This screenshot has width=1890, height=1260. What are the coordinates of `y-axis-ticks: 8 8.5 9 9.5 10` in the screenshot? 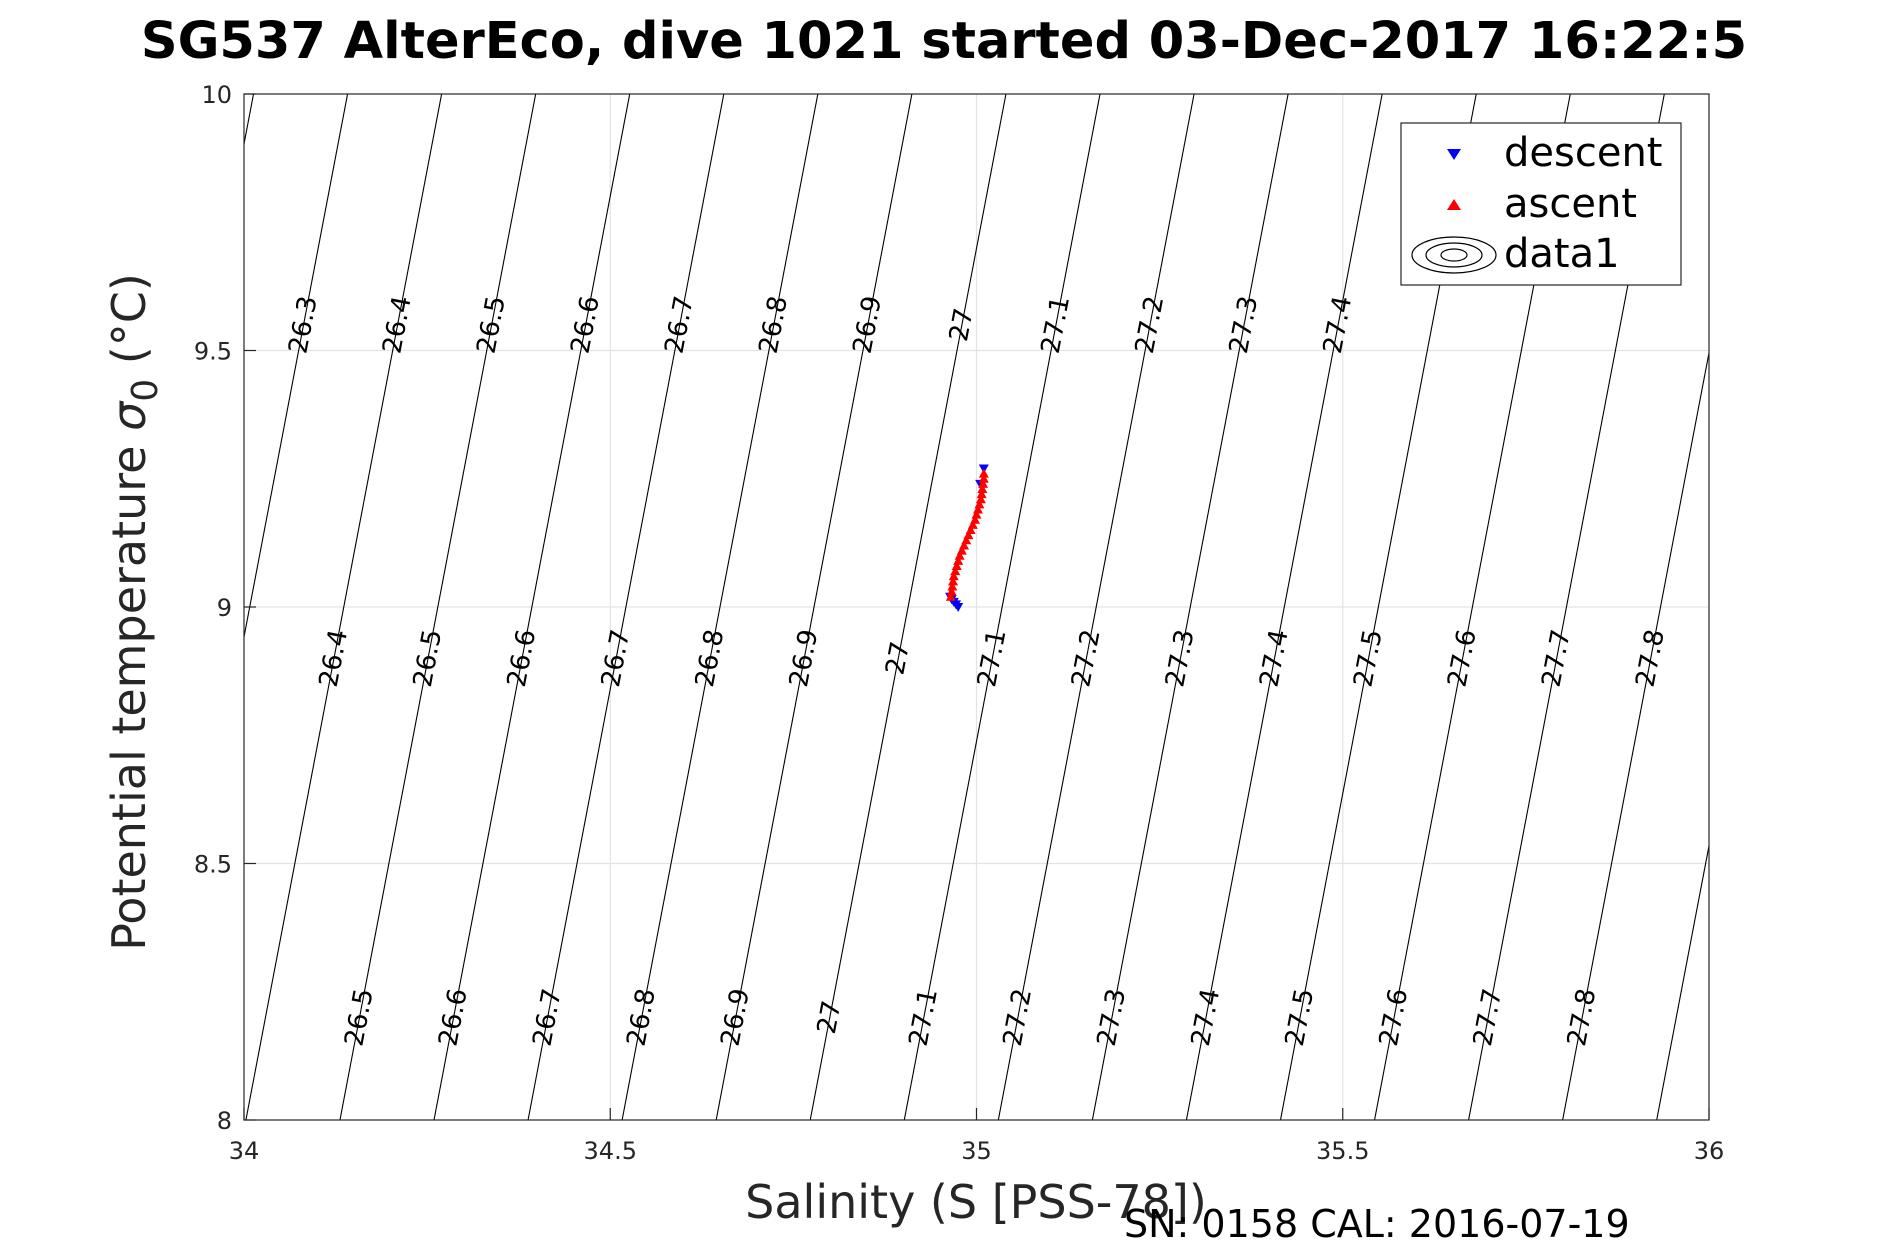 It's located at (225, 608).